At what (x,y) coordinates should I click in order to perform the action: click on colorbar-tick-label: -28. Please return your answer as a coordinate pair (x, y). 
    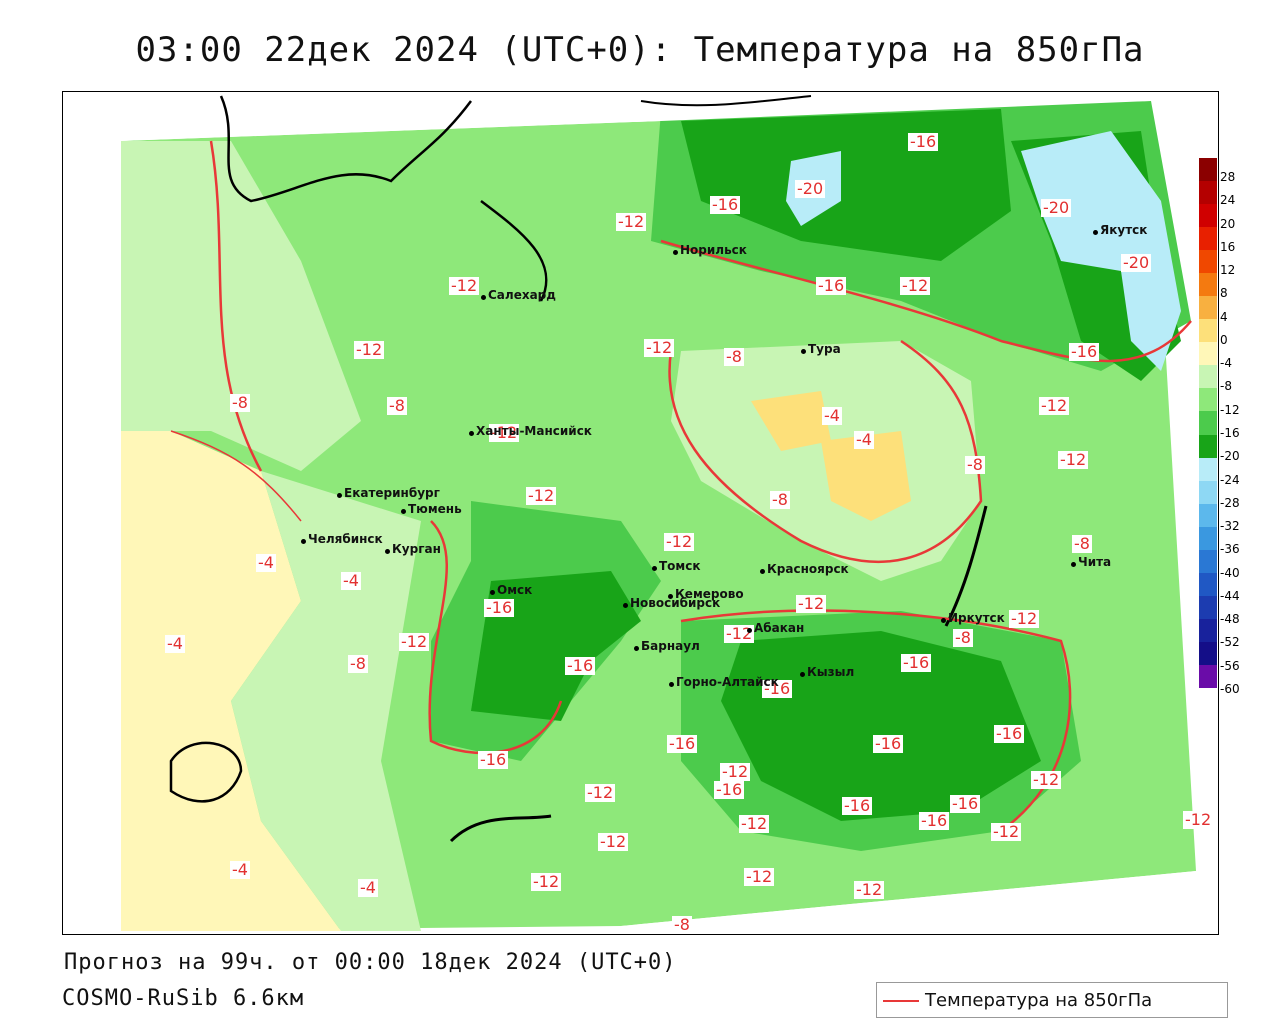
    Looking at the image, I should click on (1230, 502).